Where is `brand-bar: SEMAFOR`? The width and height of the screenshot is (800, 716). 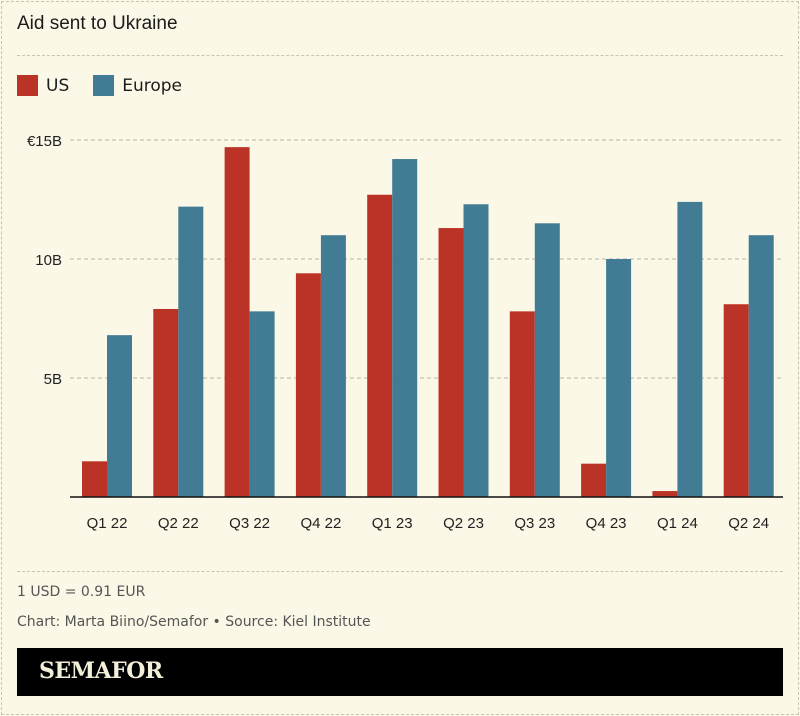
brand-bar: SEMAFOR is located at coordinates (400, 672).